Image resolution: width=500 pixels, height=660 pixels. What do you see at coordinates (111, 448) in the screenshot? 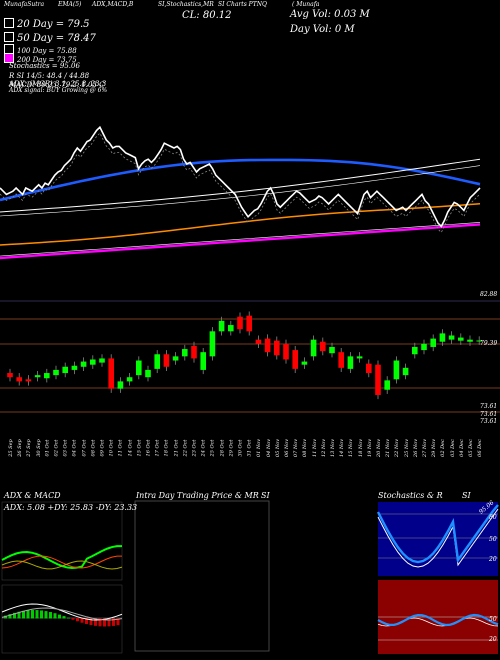
I see `date-label: 10 Oct` at bounding box center [111, 448].